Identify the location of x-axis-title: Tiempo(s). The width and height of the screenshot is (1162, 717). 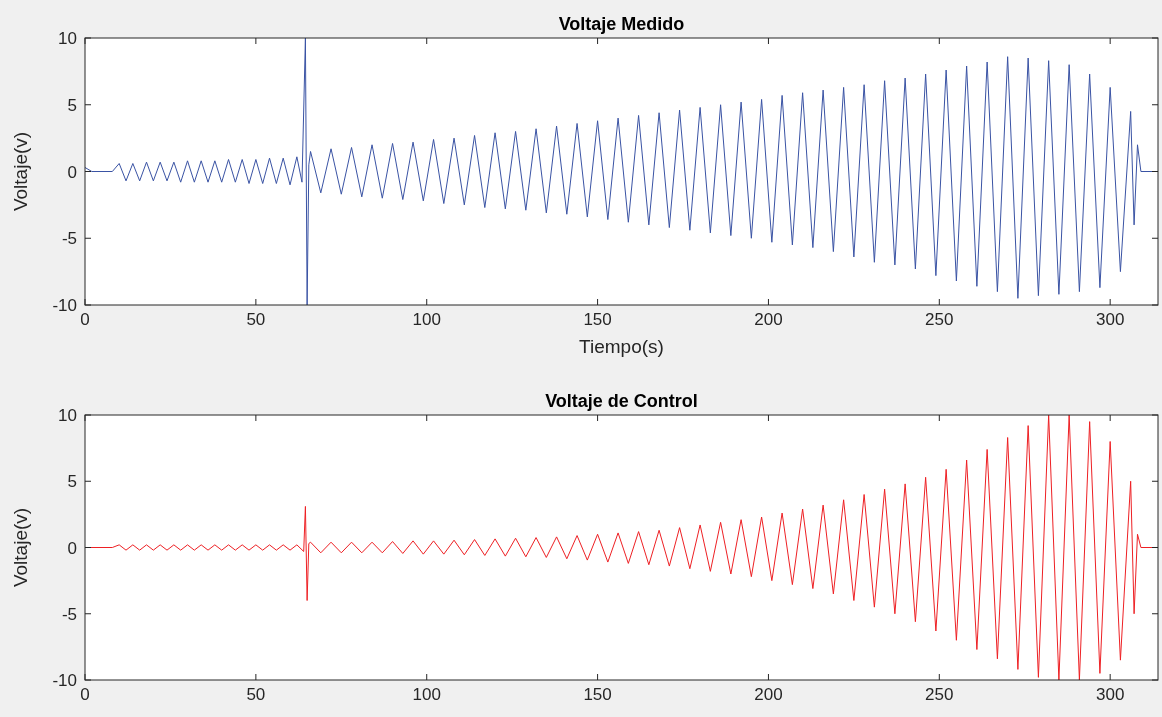
(621, 346).